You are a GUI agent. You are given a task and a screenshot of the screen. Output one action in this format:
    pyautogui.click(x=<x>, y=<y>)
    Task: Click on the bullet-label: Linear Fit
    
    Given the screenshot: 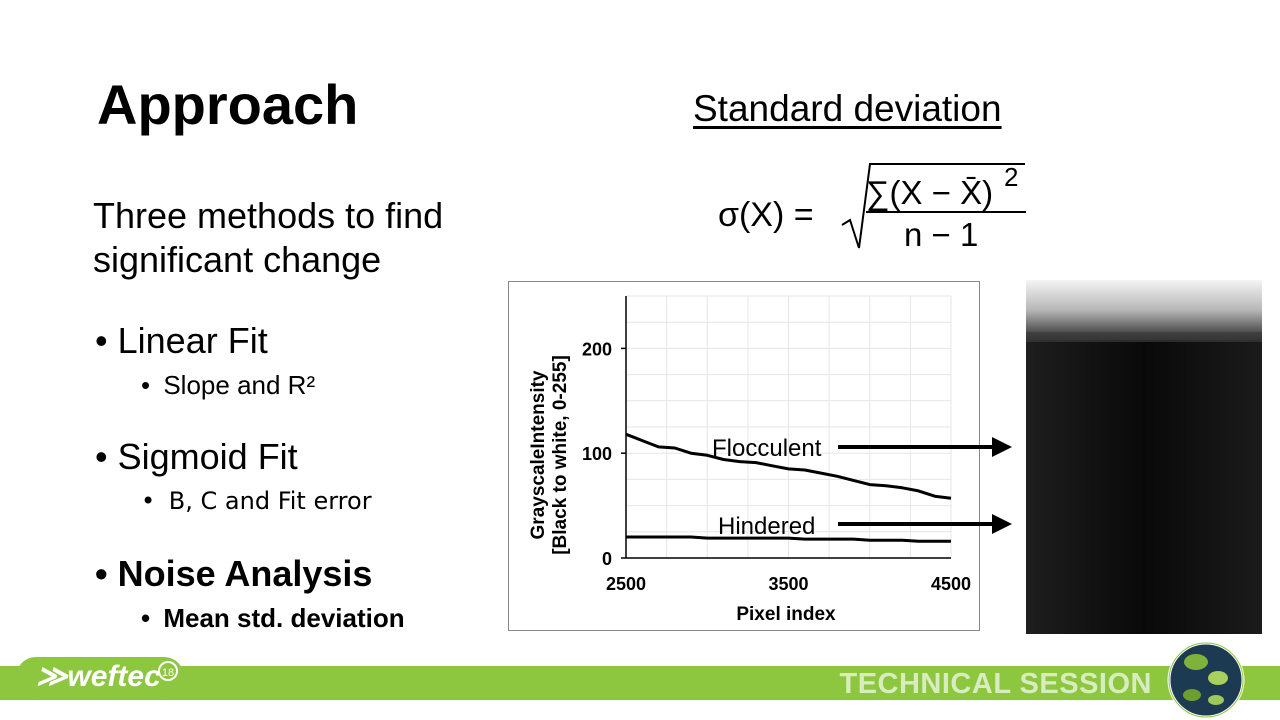 What is the action you would take?
    pyautogui.click(x=192, y=340)
    